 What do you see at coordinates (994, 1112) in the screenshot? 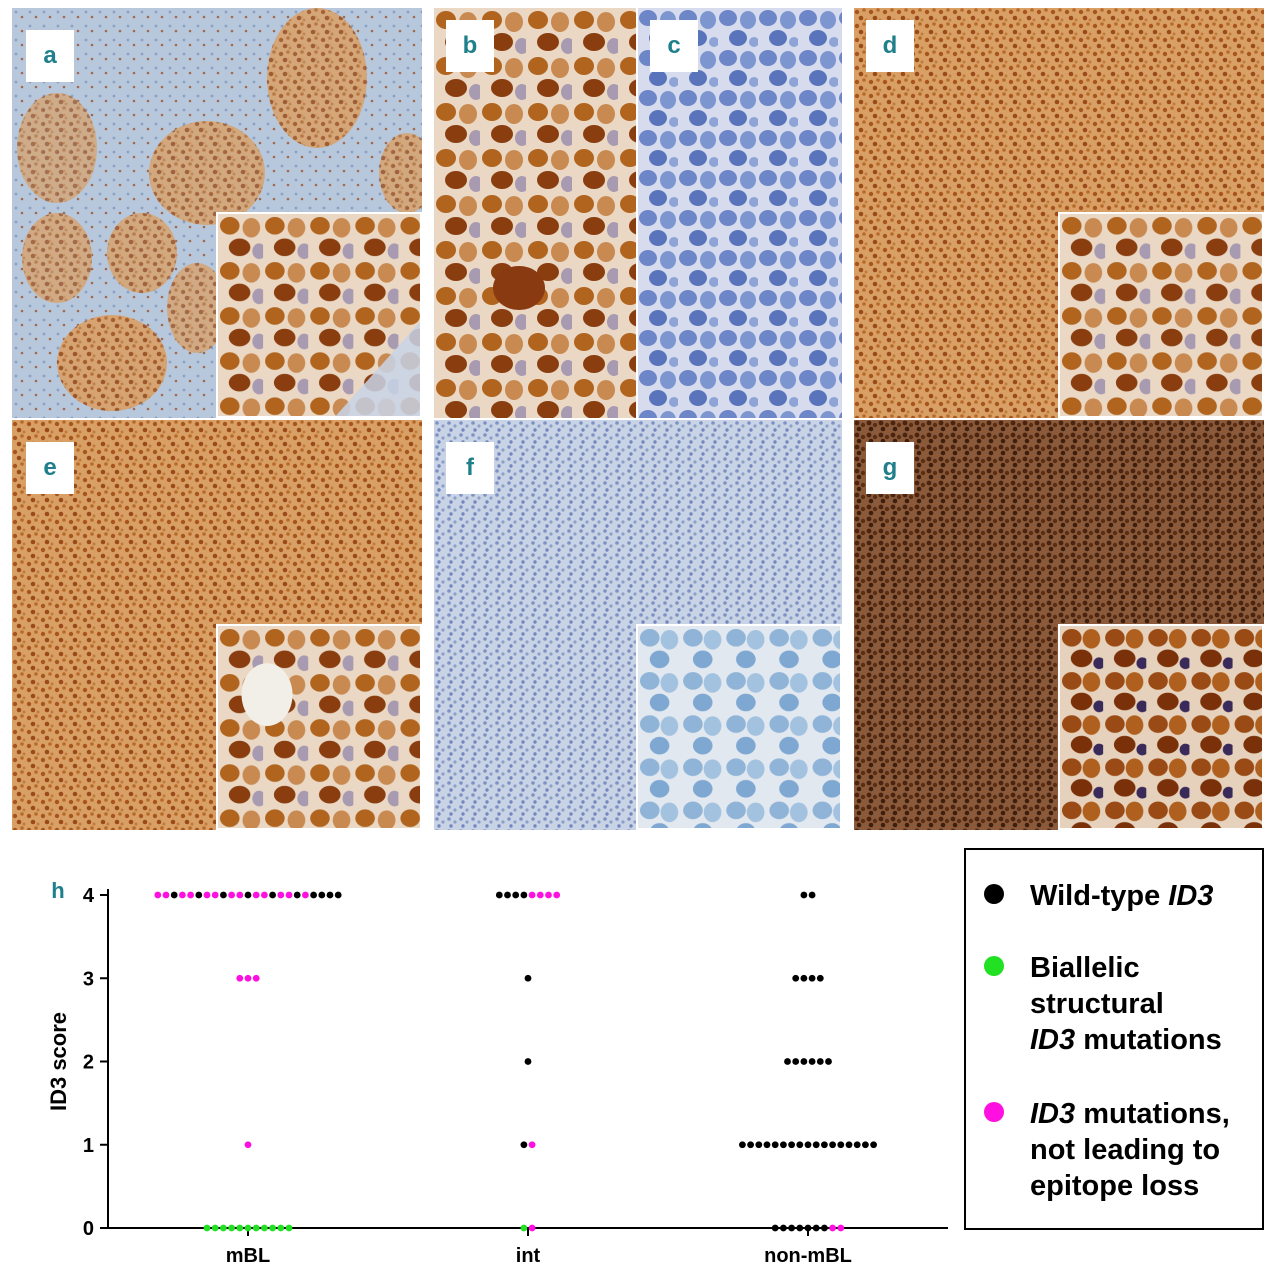
I see `legend-dot-magenta` at bounding box center [994, 1112].